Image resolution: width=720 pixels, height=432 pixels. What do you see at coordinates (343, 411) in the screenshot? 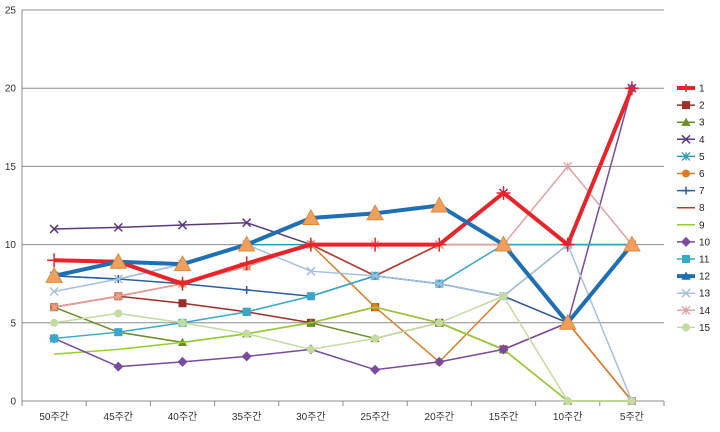
I see `x-axis: 50주간 45주간 40주간 35주간 30주간 25주간 20주간 15주간 10주간 5주간` at bounding box center [343, 411].